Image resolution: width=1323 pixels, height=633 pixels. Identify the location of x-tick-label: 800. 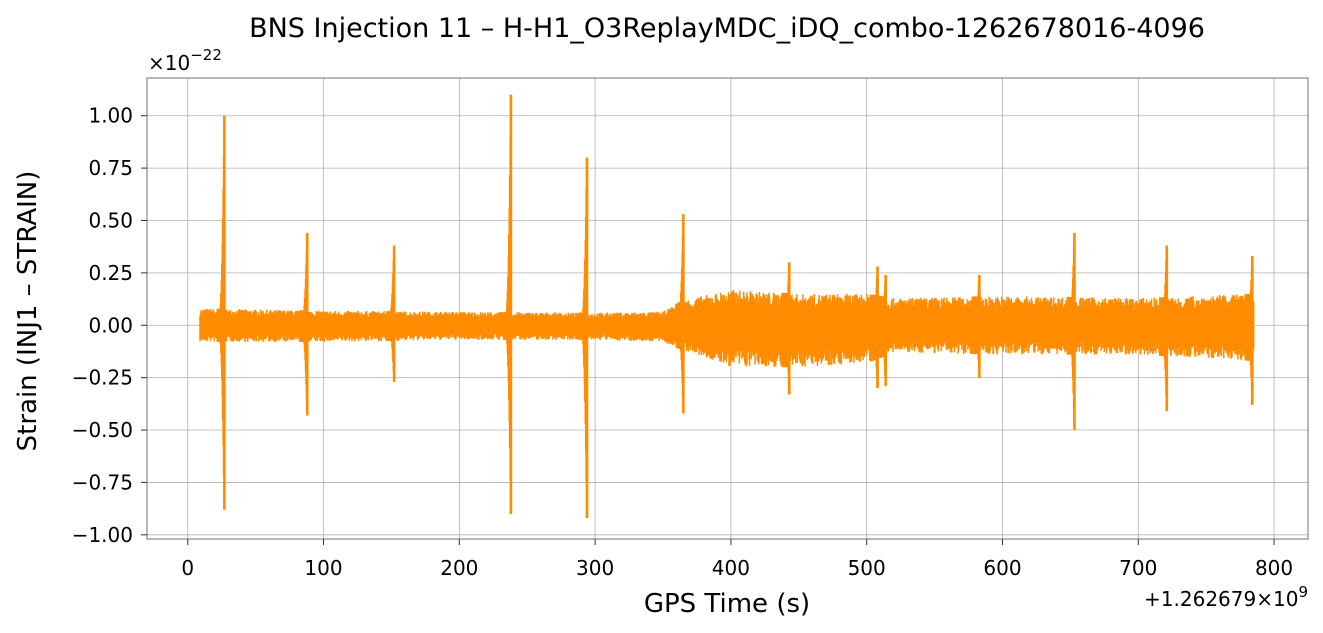
(1274, 568).